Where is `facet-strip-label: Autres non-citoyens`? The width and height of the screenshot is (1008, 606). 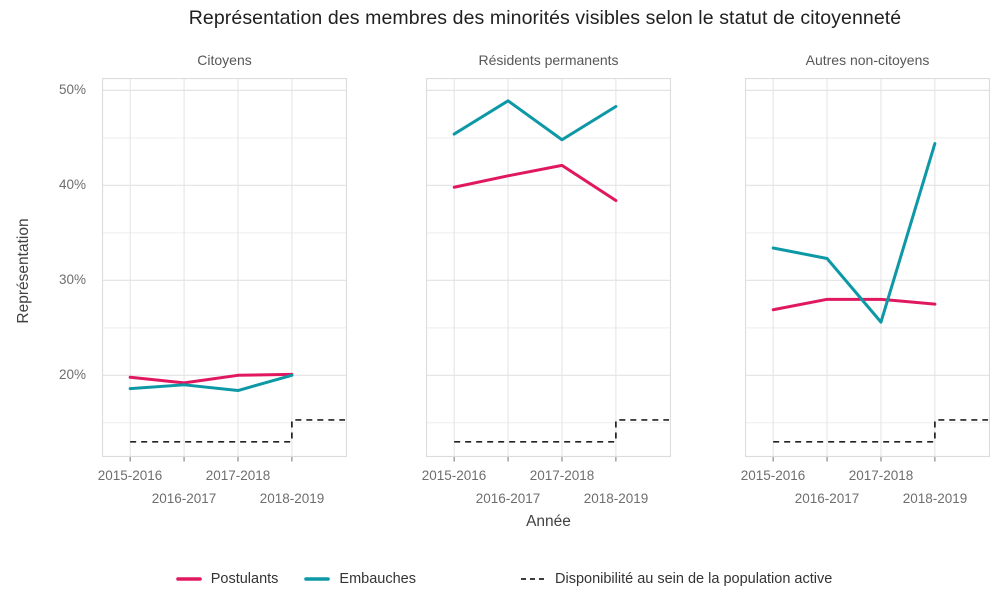 facet-strip-label: Autres non-citoyens is located at coordinates (867, 60).